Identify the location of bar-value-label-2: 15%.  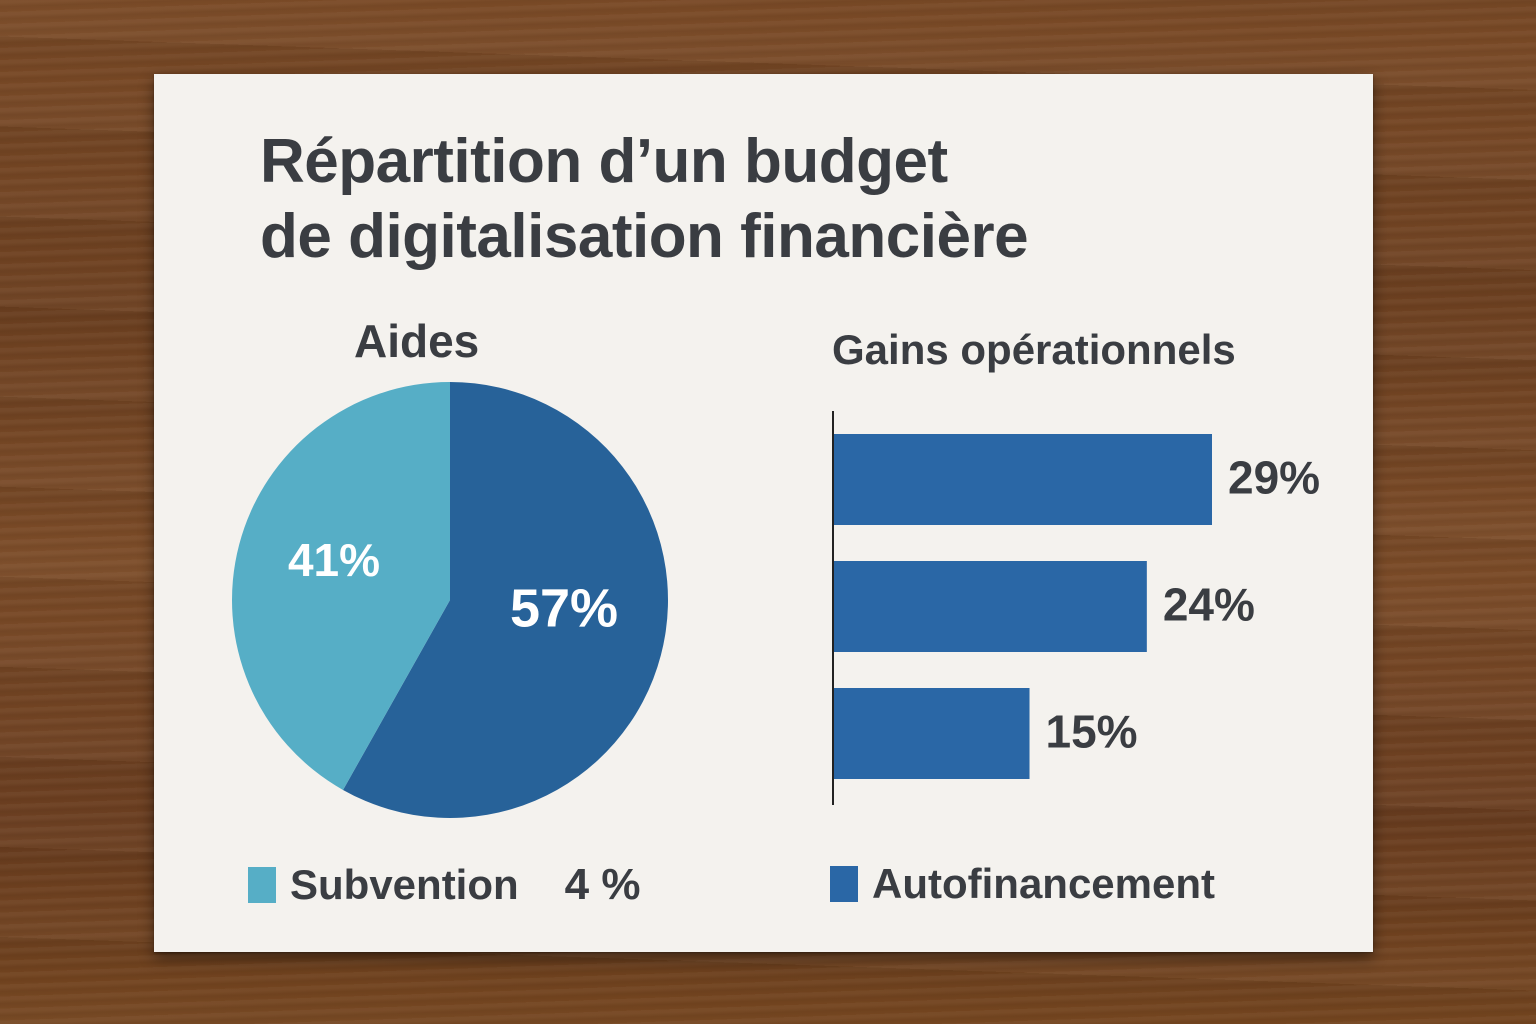
(1092, 732).